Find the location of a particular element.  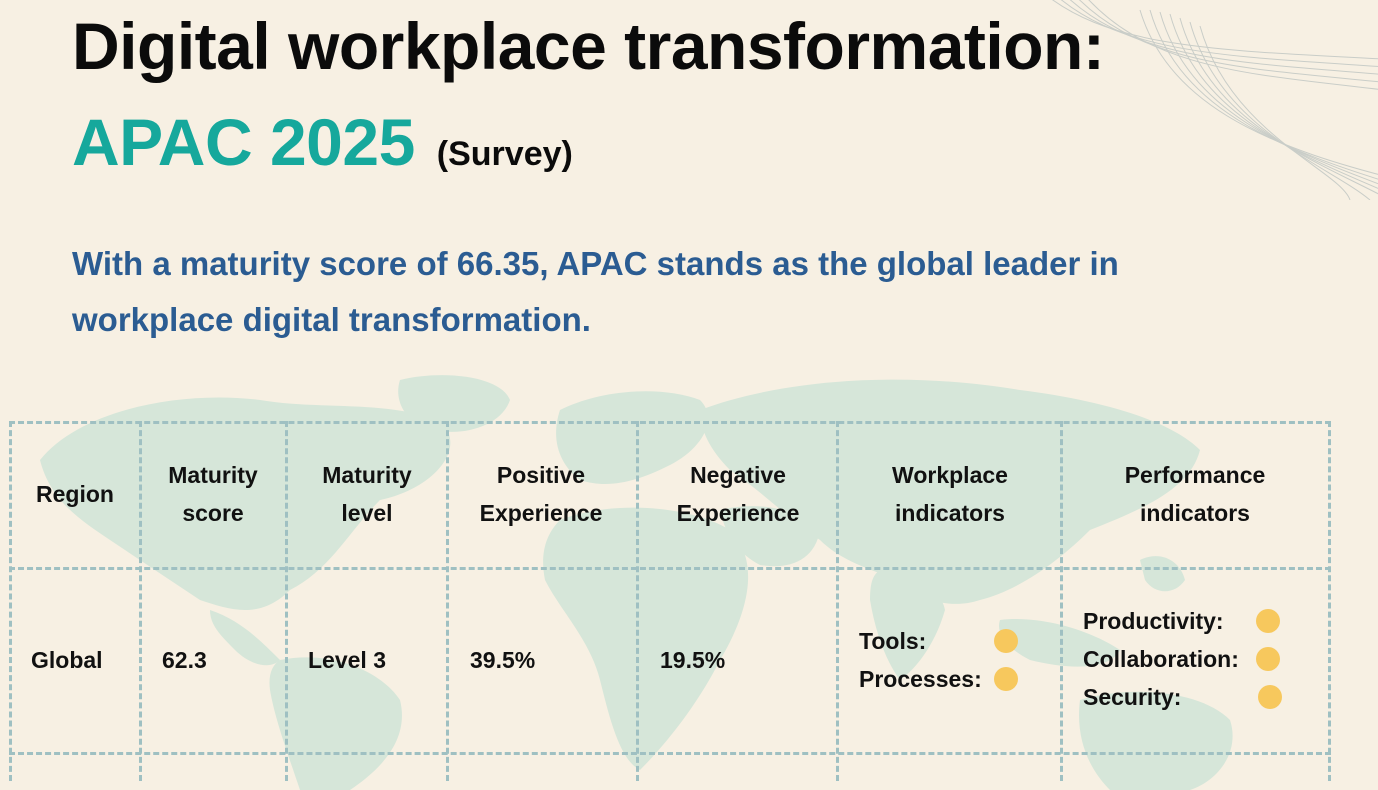

header-text: Negative is located at coordinates (738, 475).